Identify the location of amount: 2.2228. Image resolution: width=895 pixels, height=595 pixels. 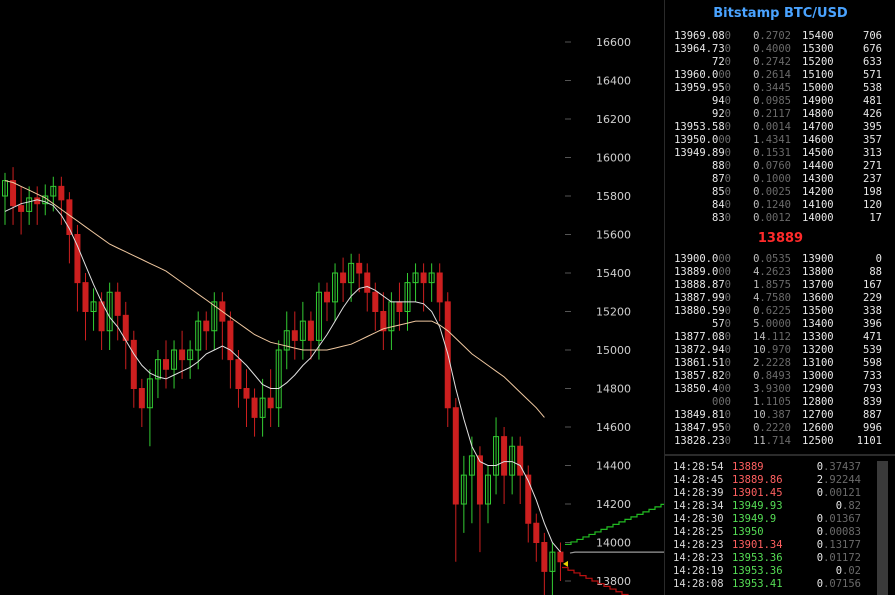
(764, 363).